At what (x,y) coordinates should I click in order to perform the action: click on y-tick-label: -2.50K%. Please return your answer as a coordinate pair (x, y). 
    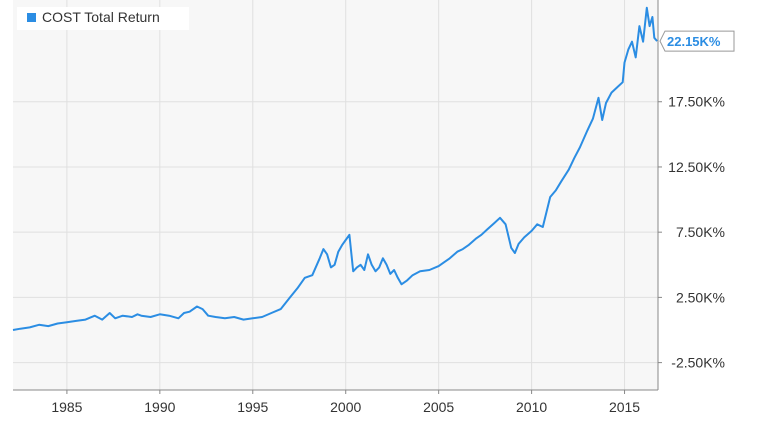
    Looking at the image, I should click on (698, 363).